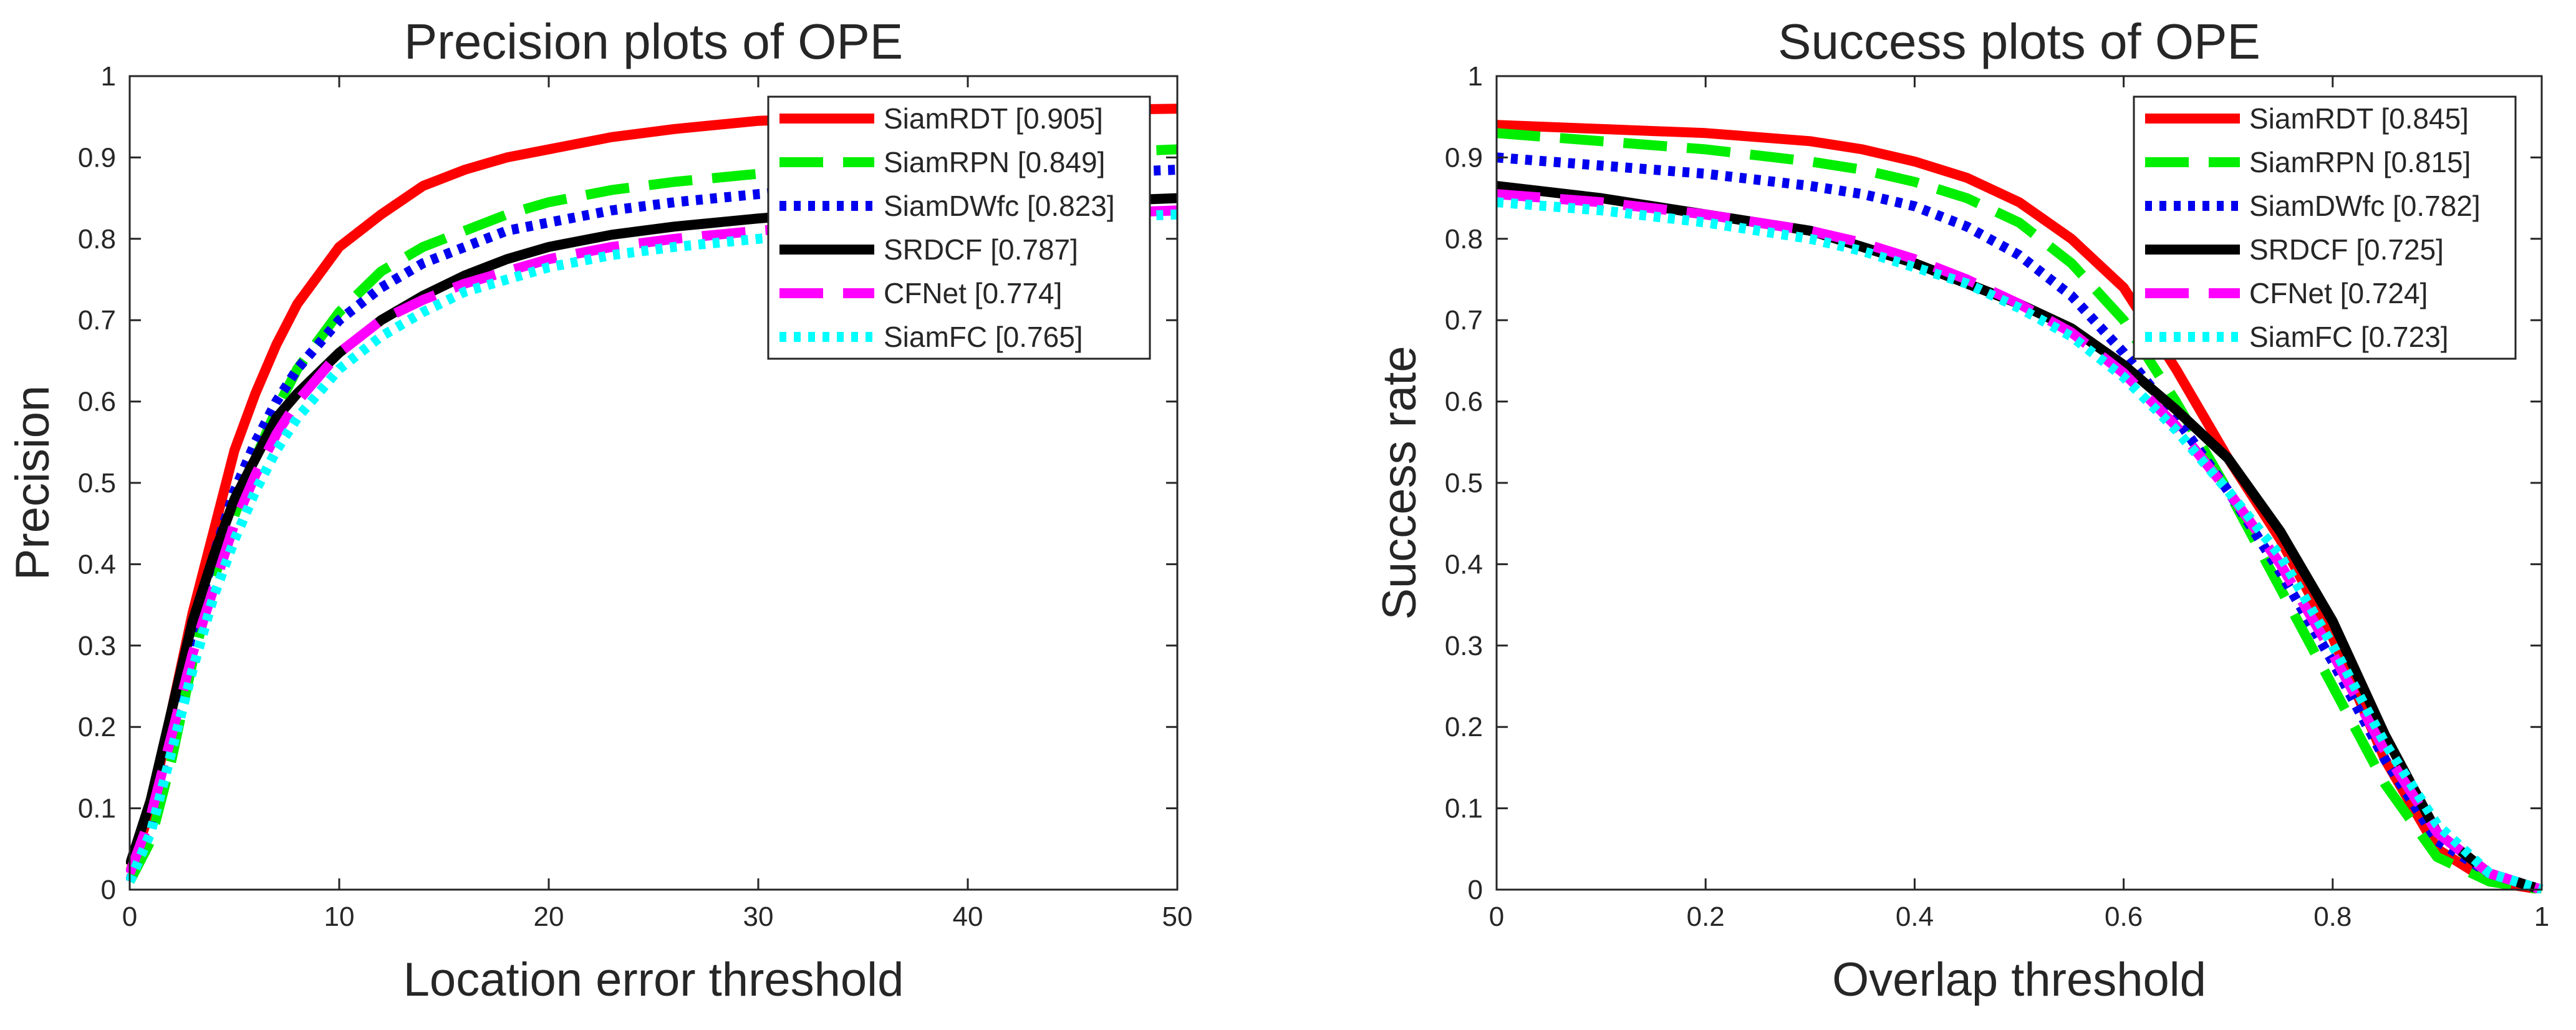  What do you see at coordinates (2349, 337) in the screenshot?
I see `legend-label-siamfc: SiamFC [0.723]` at bounding box center [2349, 337].